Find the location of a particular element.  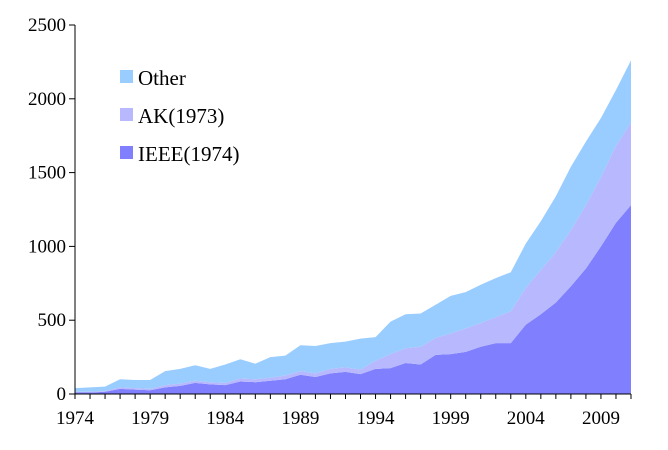

x-tick-label: 1984 is located at coordinates (225, 418).